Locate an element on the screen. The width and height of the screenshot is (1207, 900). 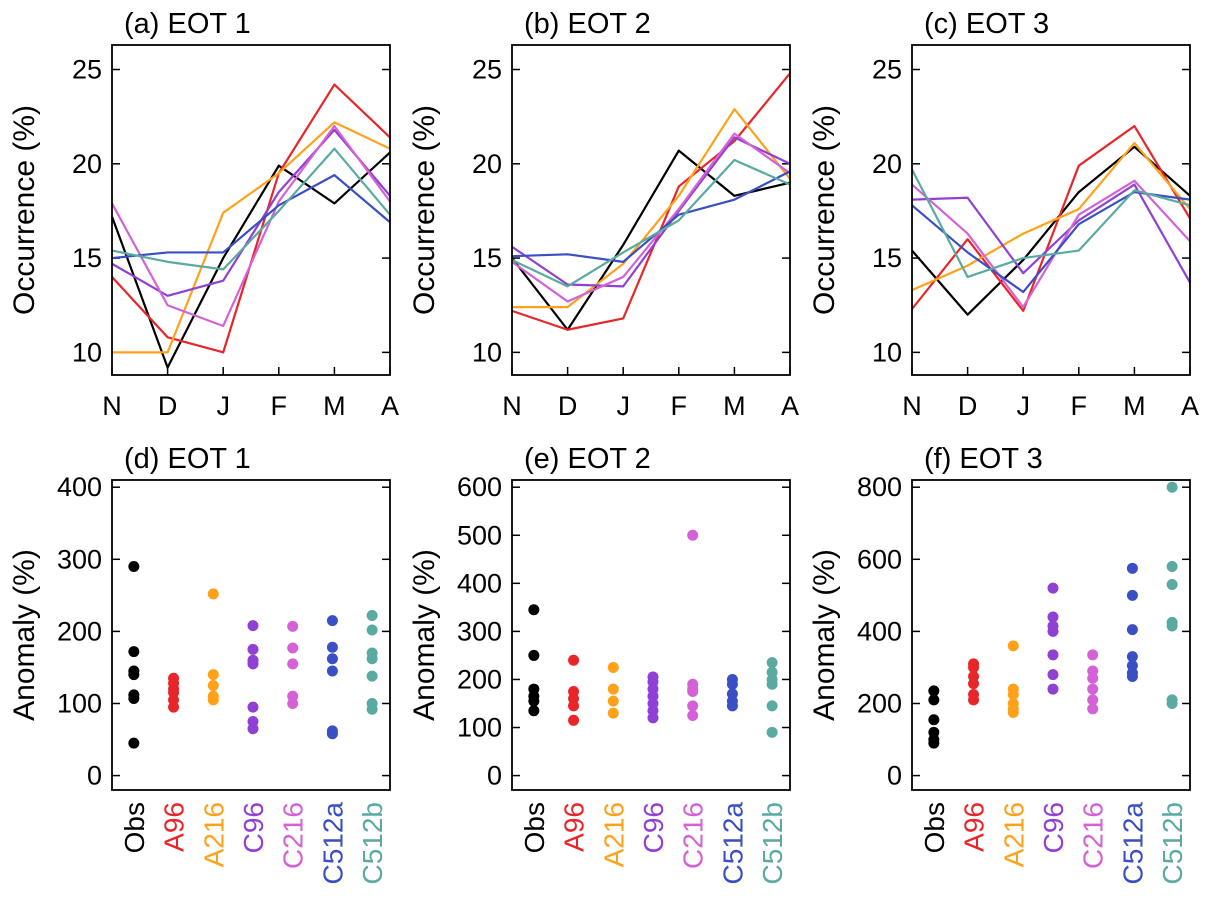
y-tick-label: 400 is located at coordinates (479, 583).